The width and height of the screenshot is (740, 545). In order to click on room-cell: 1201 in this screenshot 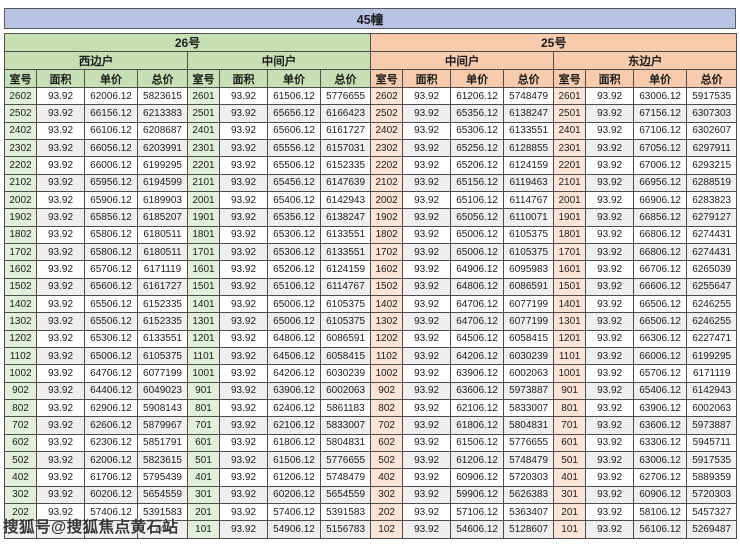, I will do `click(570, 338)`.